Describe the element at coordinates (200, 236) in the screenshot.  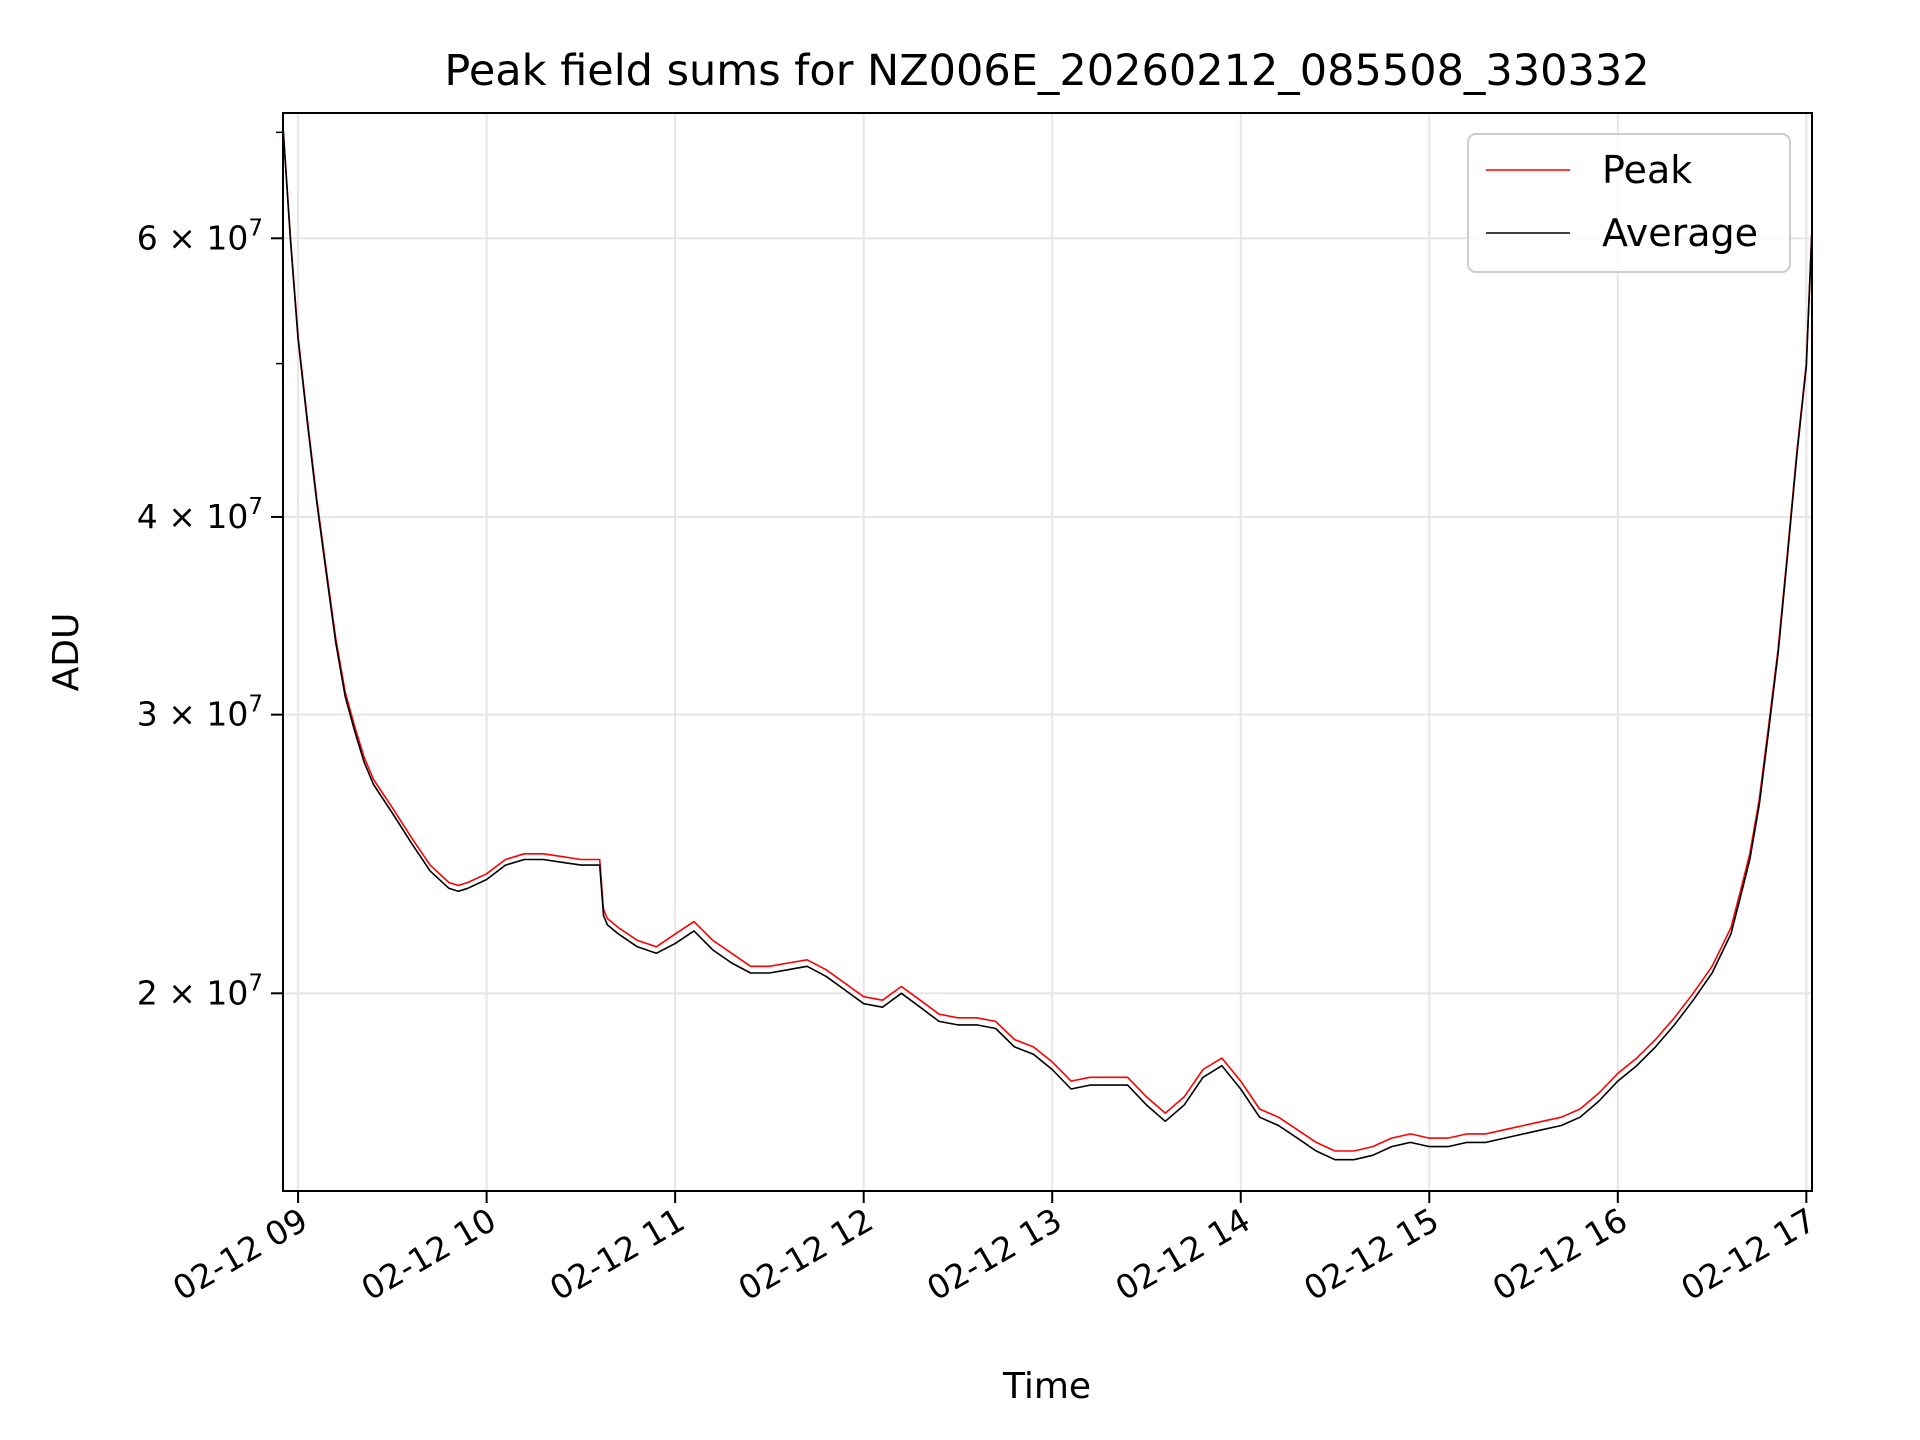
I see `y-tick-label: 6 × 107` at that location.